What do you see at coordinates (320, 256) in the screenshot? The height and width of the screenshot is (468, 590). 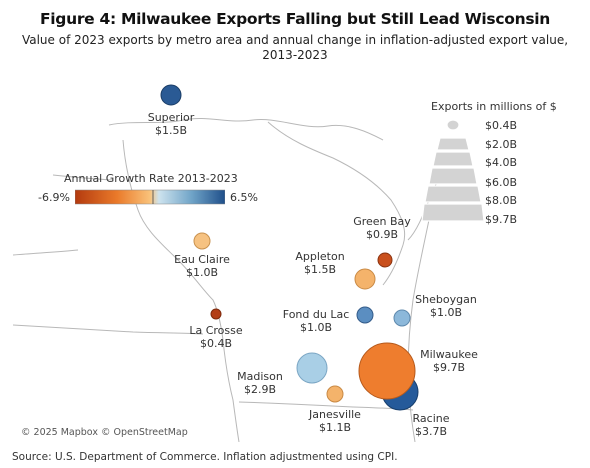 I see `city-name: Appleton` at bounding box center [320, 256].